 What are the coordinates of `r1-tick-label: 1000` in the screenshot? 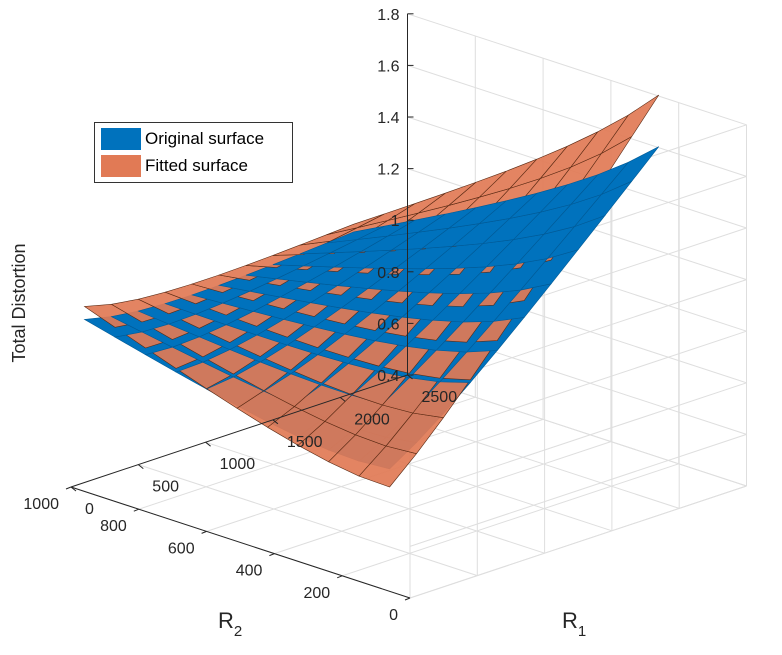 It's located at (238, 464).